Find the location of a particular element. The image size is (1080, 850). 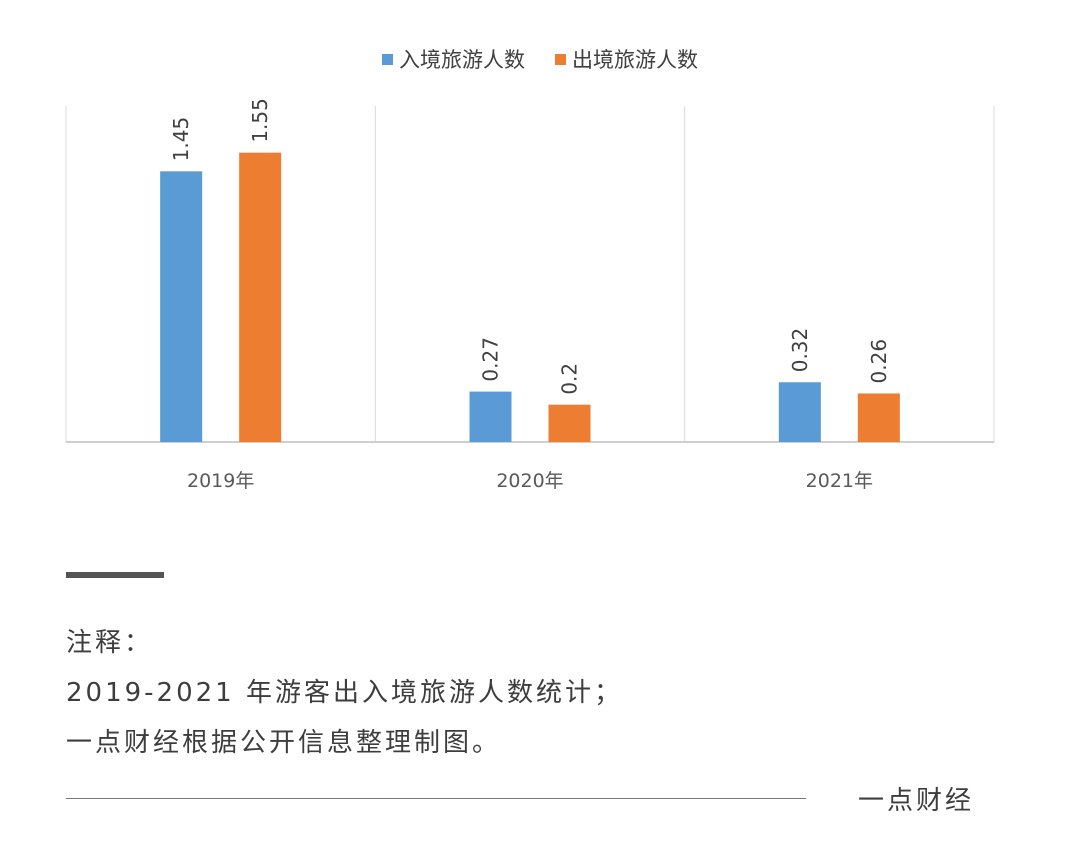

notes-line-1: 2019-2021 年游客出入境旅游人数统计； is located at coordinates (344, 693).